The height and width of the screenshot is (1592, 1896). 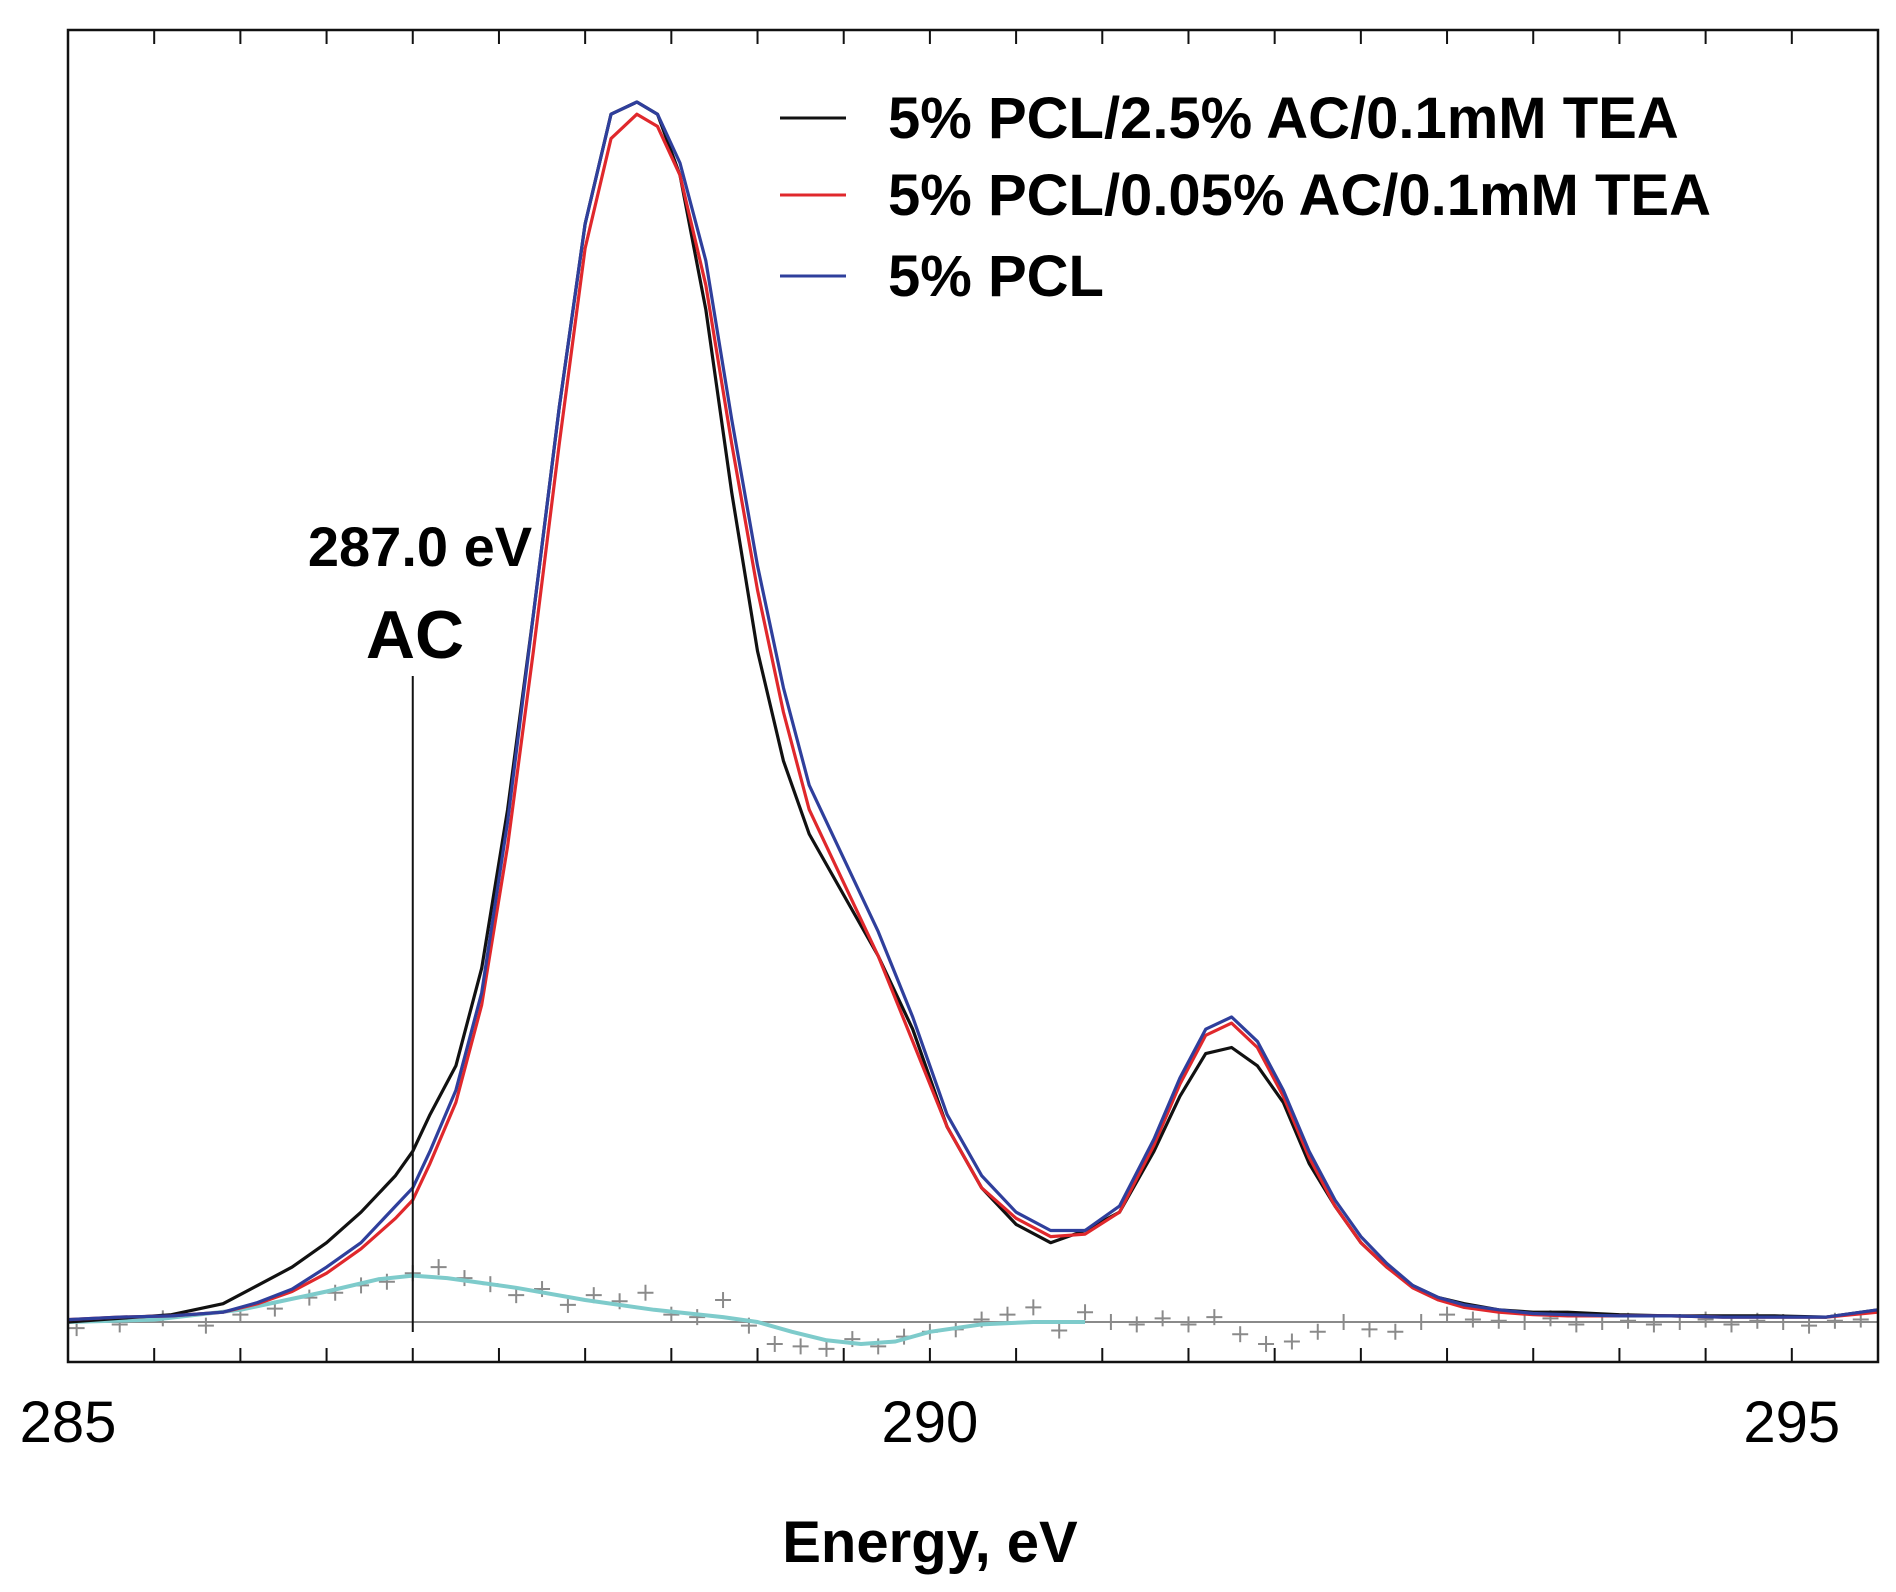 I want to click on annotation-energy-label: 287.0 eV, so click(x=420, y=546).